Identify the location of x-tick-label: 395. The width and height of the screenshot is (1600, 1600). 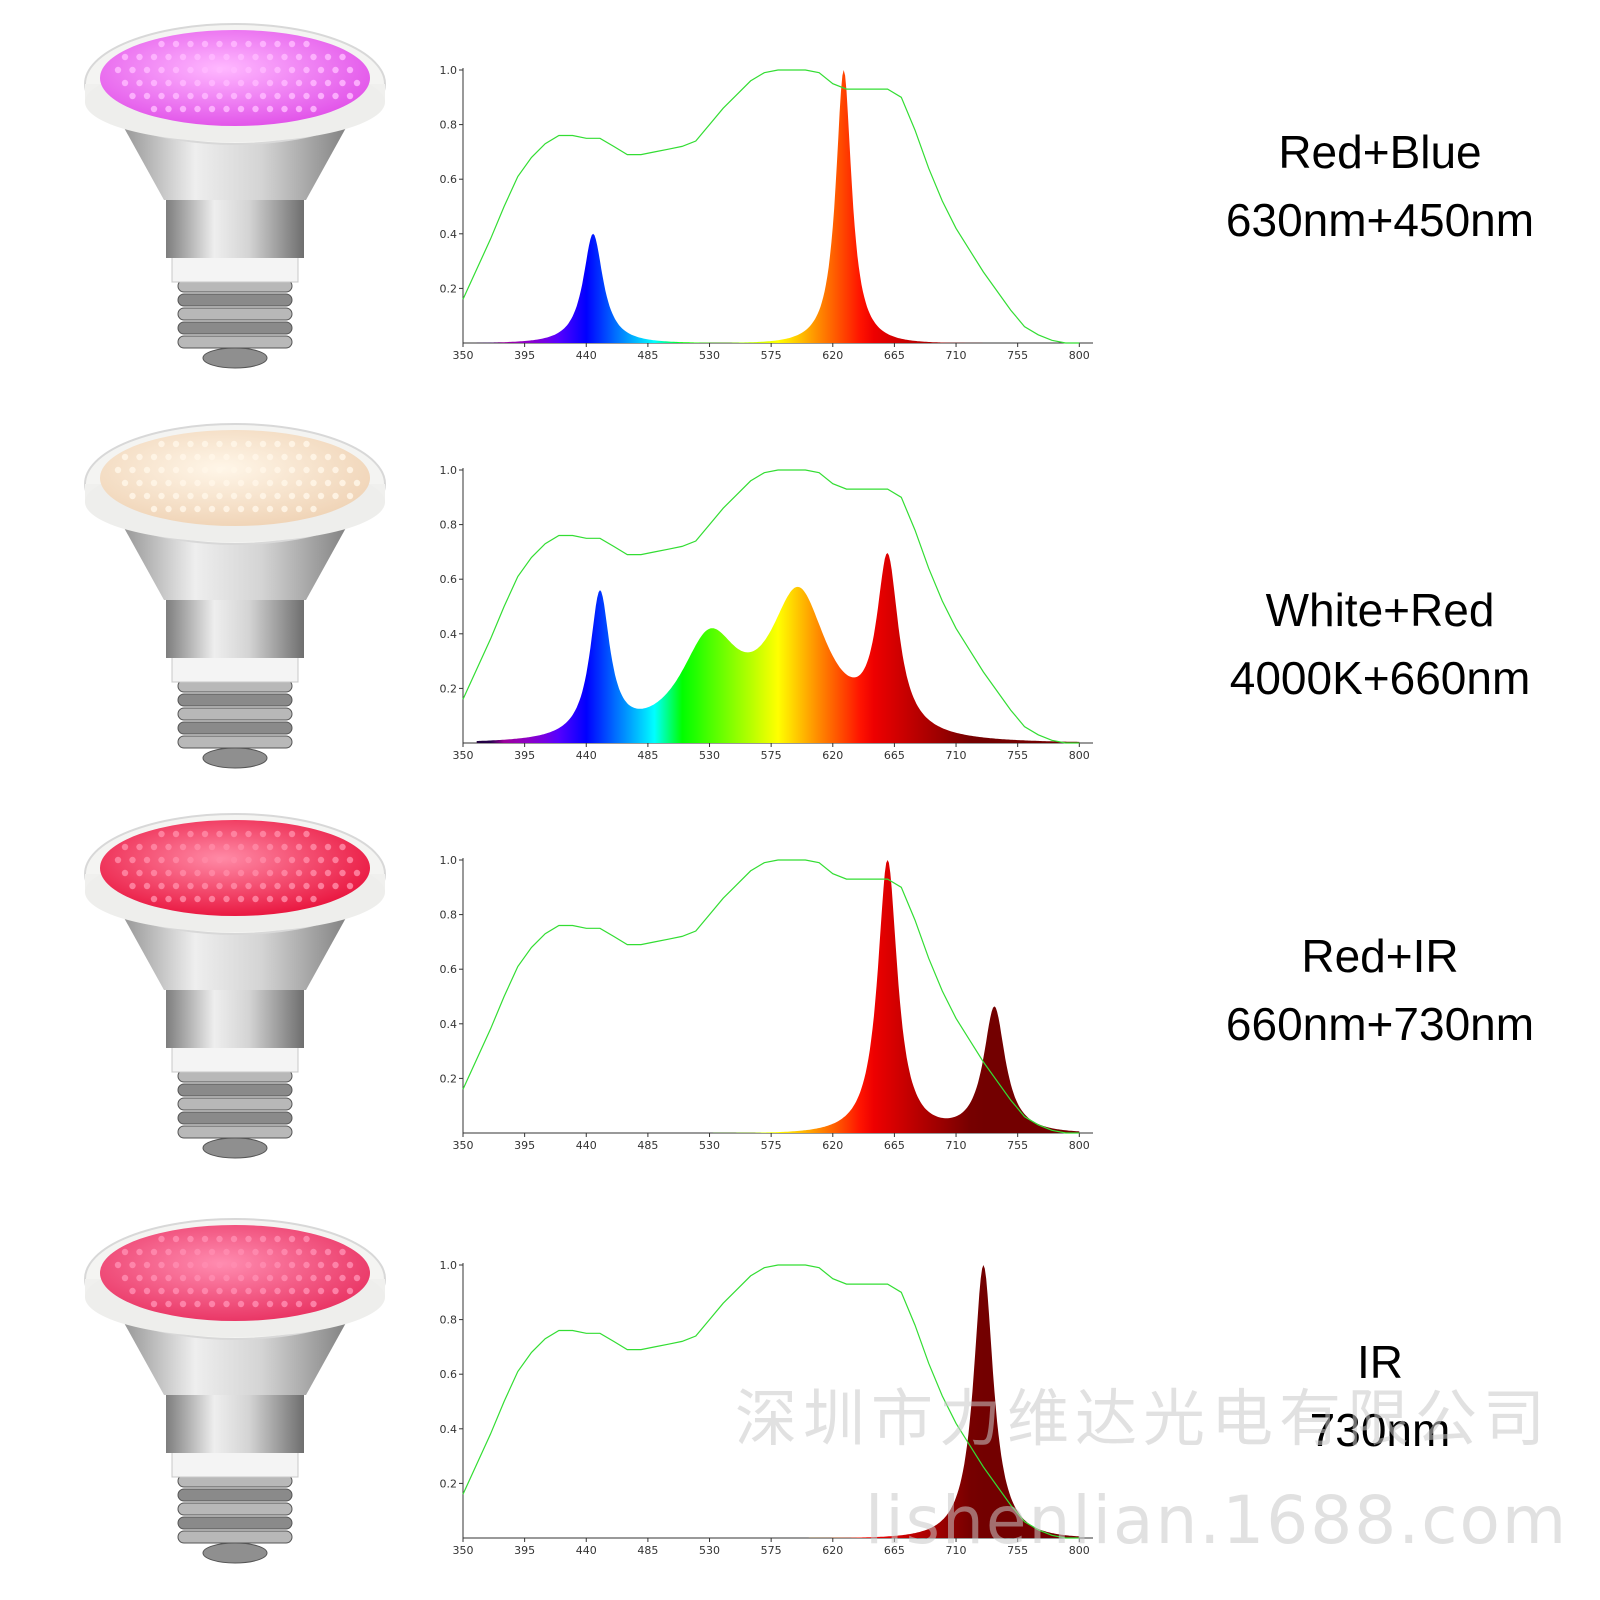
(524, 1550).